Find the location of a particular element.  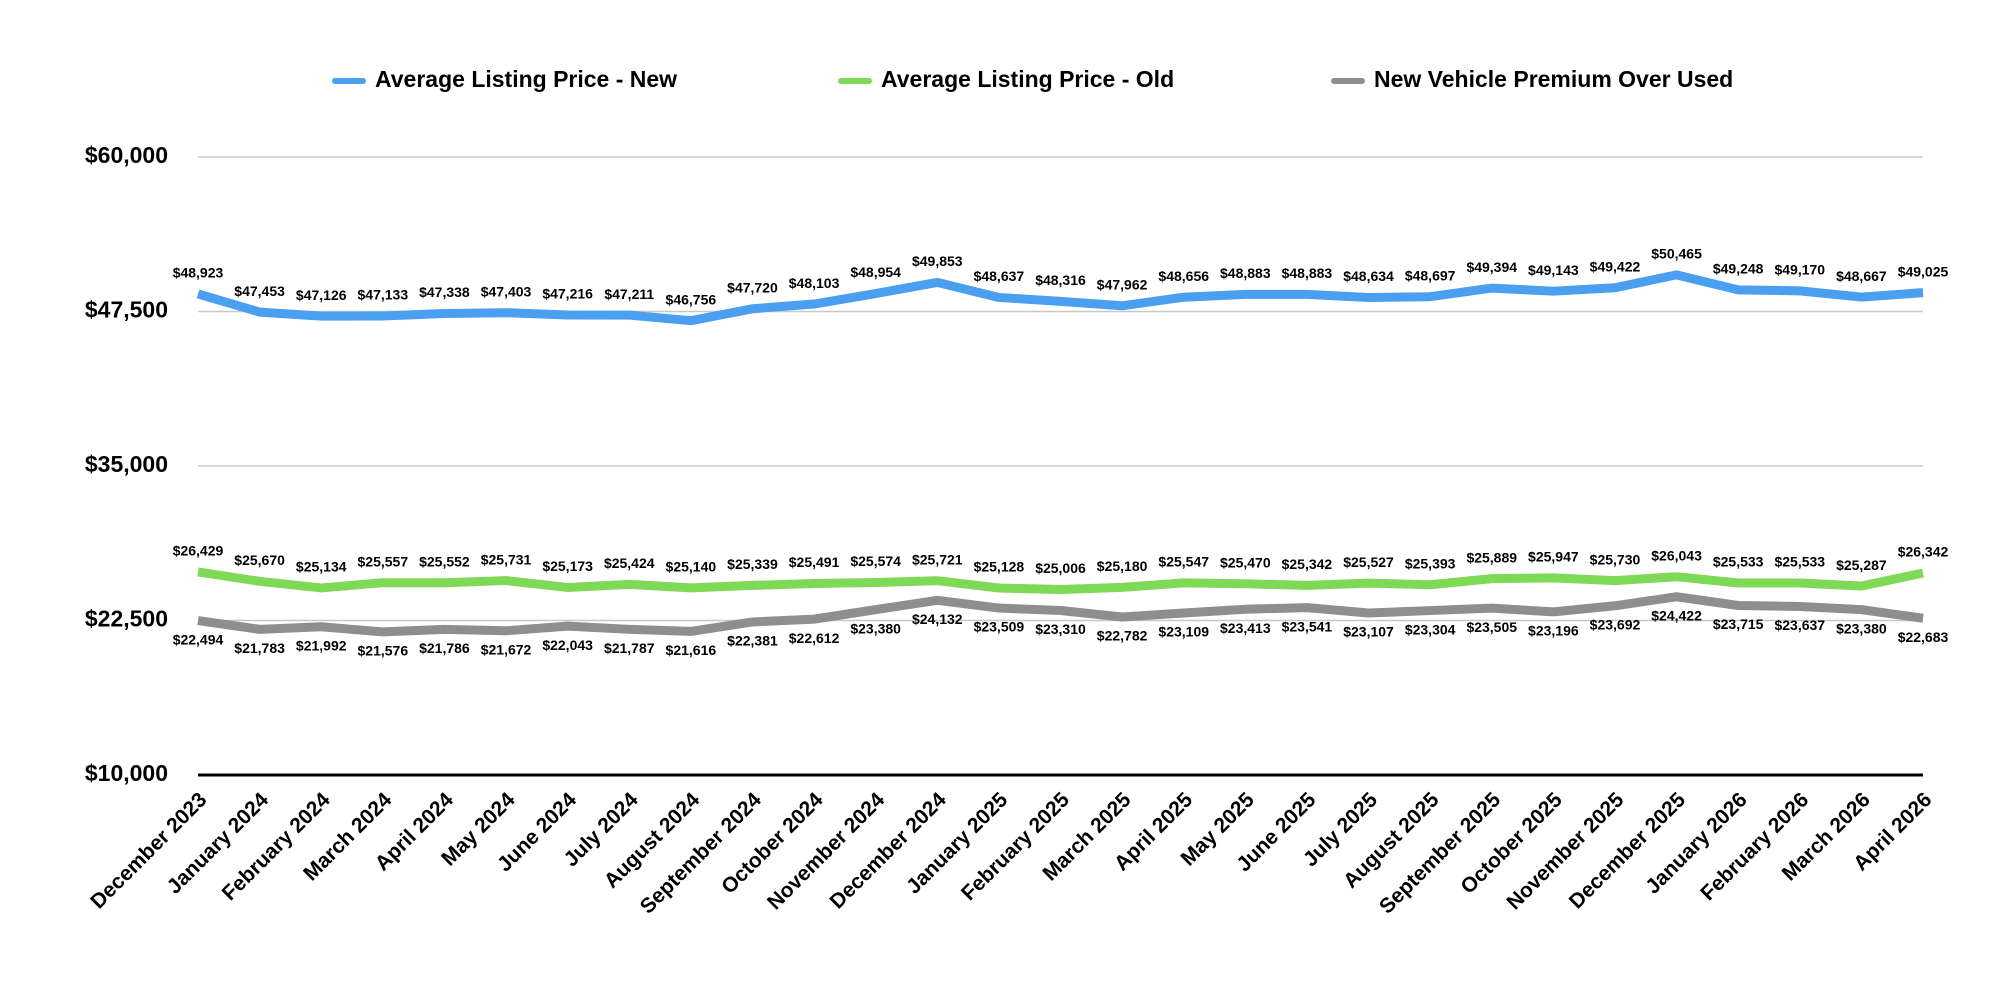

data-label: $26,043 is located at coordinates (1676, 555).